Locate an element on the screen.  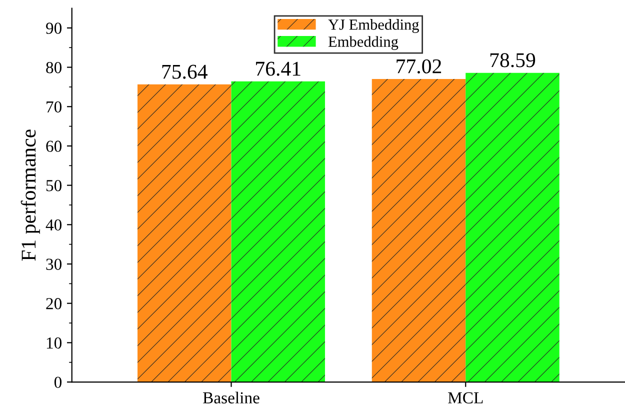
y-tick-label: 70 is located at coordinates (54, 107).